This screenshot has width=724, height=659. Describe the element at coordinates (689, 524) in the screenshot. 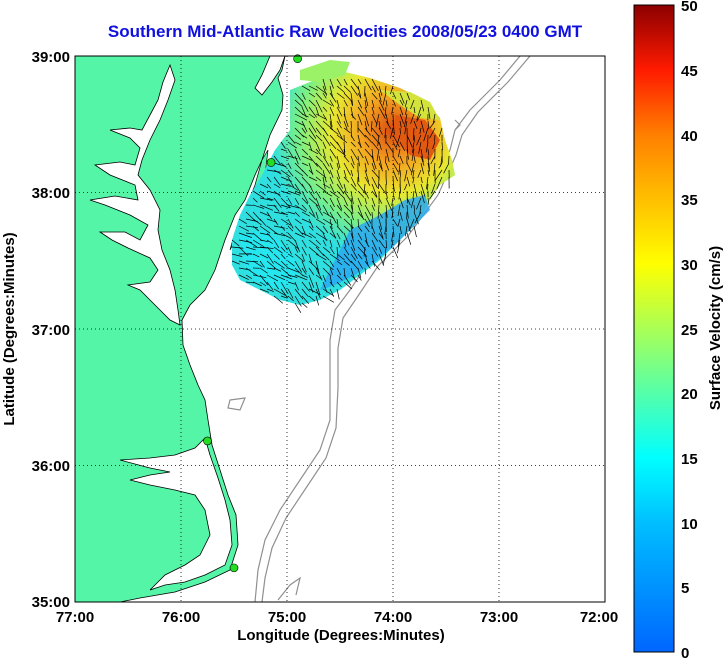

I see `colorbar-tick-label: 10` at that location.